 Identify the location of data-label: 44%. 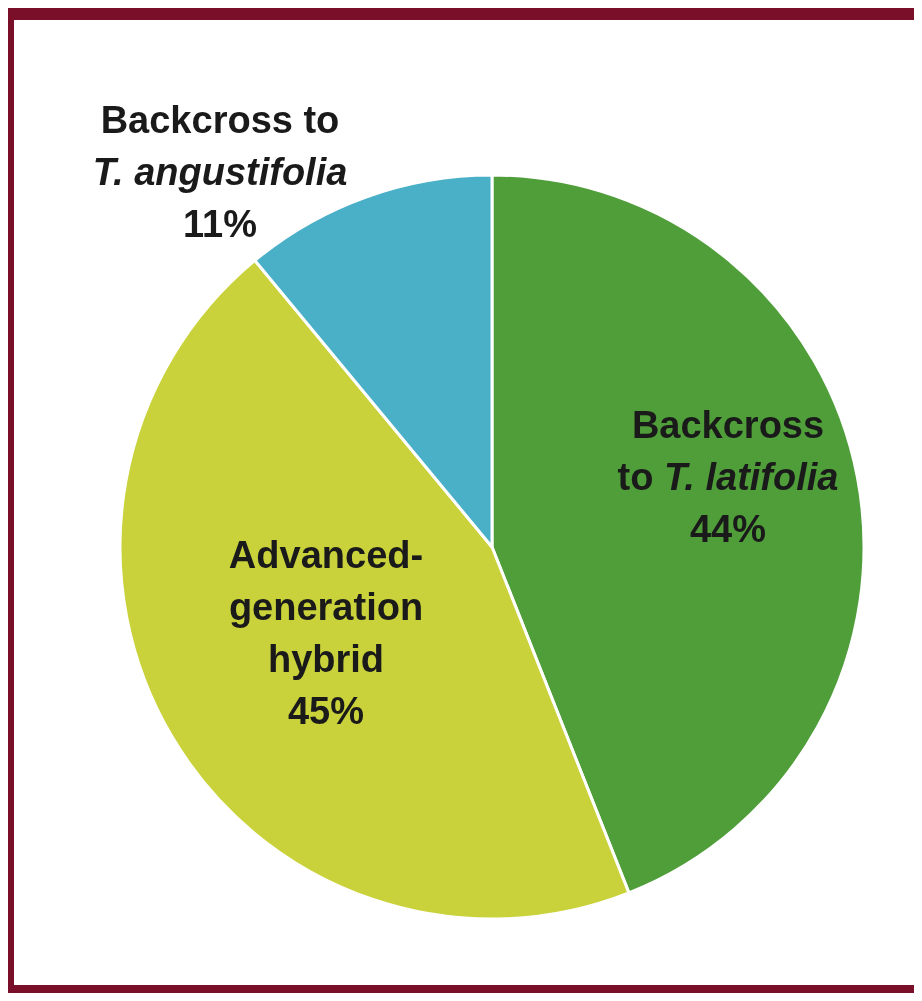
(728, 529).